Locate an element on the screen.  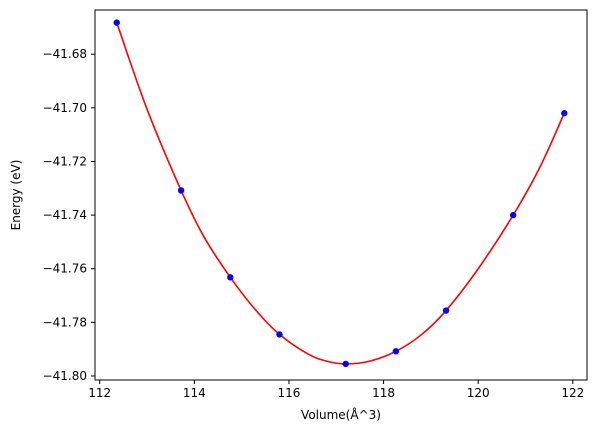
y-axis-title: Energy (eV) is located at coordinates (16, 195).